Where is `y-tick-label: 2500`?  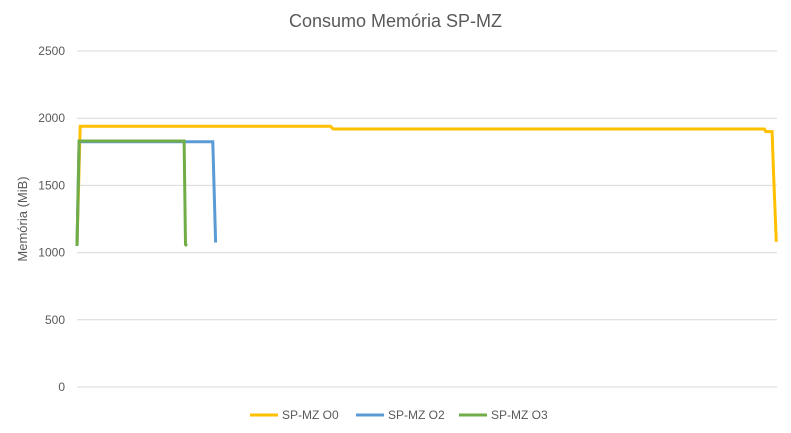
y-tick-label: 2500 is located at coordinates (51, 51).